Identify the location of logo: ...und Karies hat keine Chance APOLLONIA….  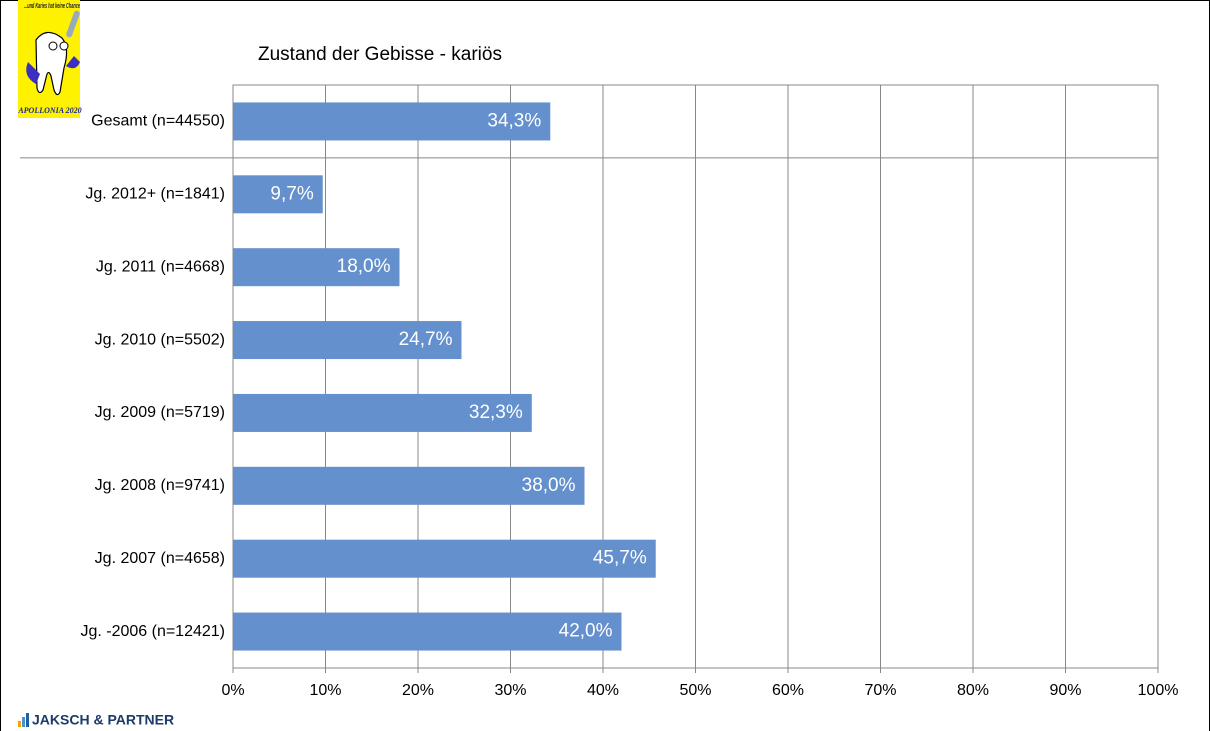
(49, 59).